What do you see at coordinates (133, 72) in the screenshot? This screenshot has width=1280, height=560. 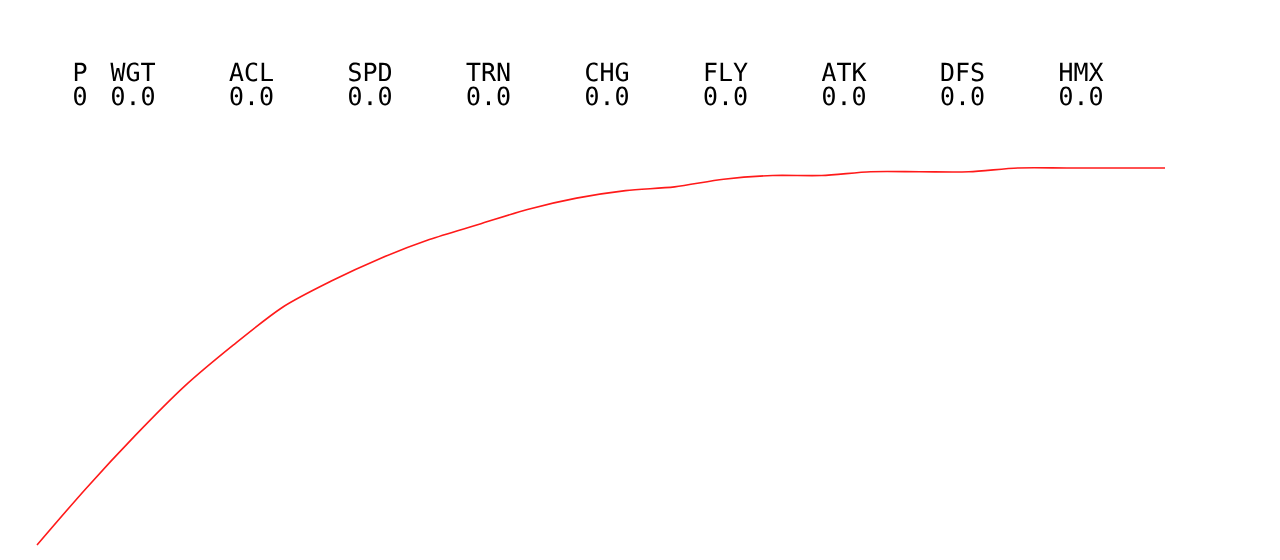 I see `text: WGT` at bounding box center [133, 72].